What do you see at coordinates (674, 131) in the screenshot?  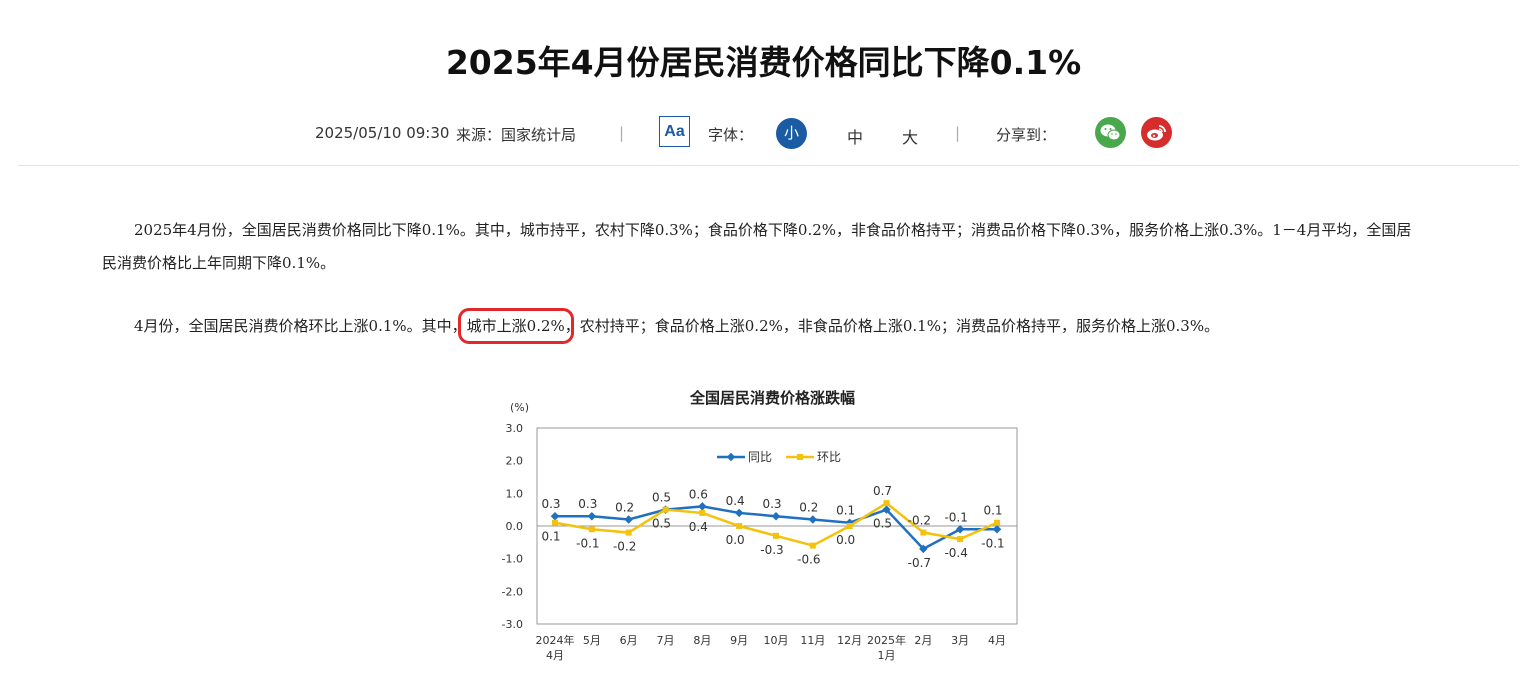 I see `text-mode-button: Aa` at bounding box center [674, 131].